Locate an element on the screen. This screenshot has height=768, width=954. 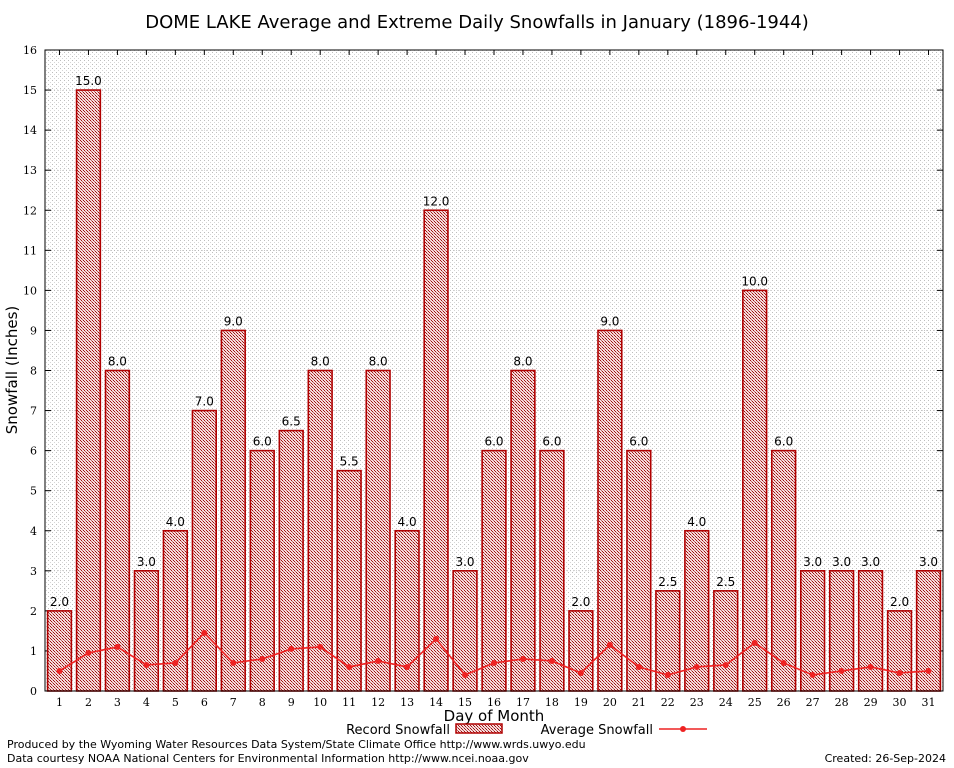
y-tick-label: 12 is located at coordinates (30, 210).